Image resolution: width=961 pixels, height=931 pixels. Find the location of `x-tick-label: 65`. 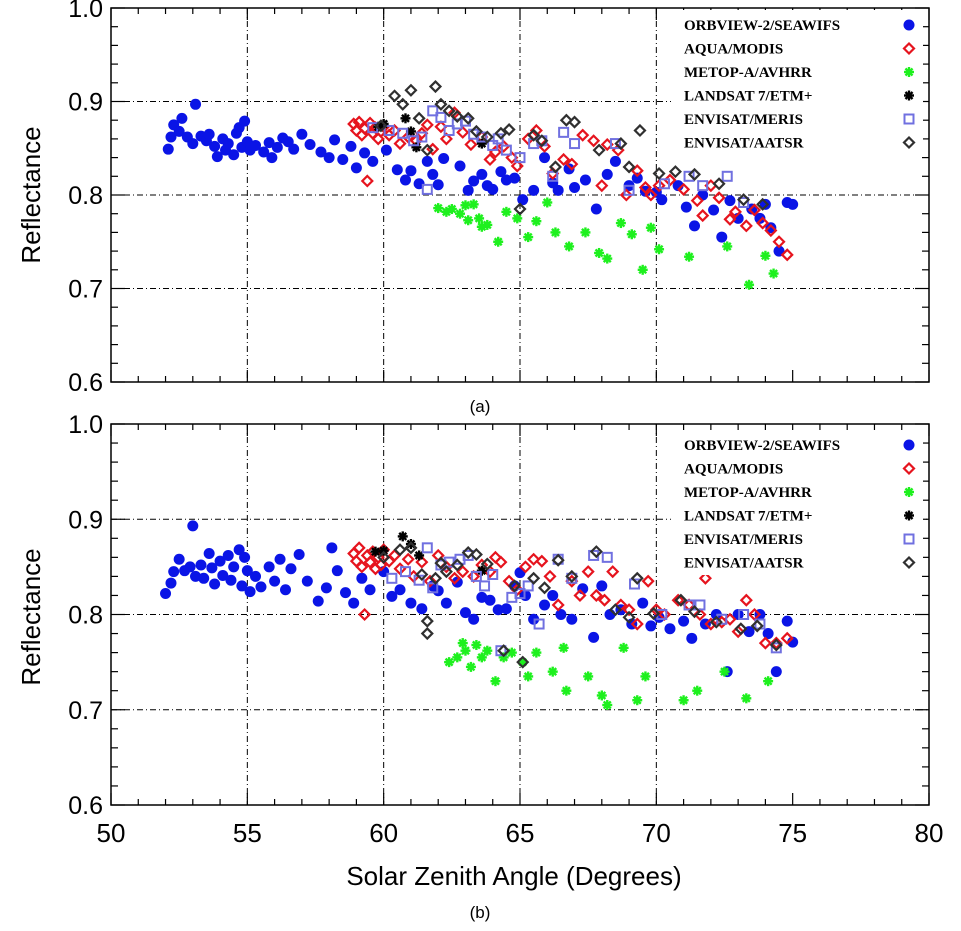

x-tick-label: 65 is located at coordinates (520, 833).